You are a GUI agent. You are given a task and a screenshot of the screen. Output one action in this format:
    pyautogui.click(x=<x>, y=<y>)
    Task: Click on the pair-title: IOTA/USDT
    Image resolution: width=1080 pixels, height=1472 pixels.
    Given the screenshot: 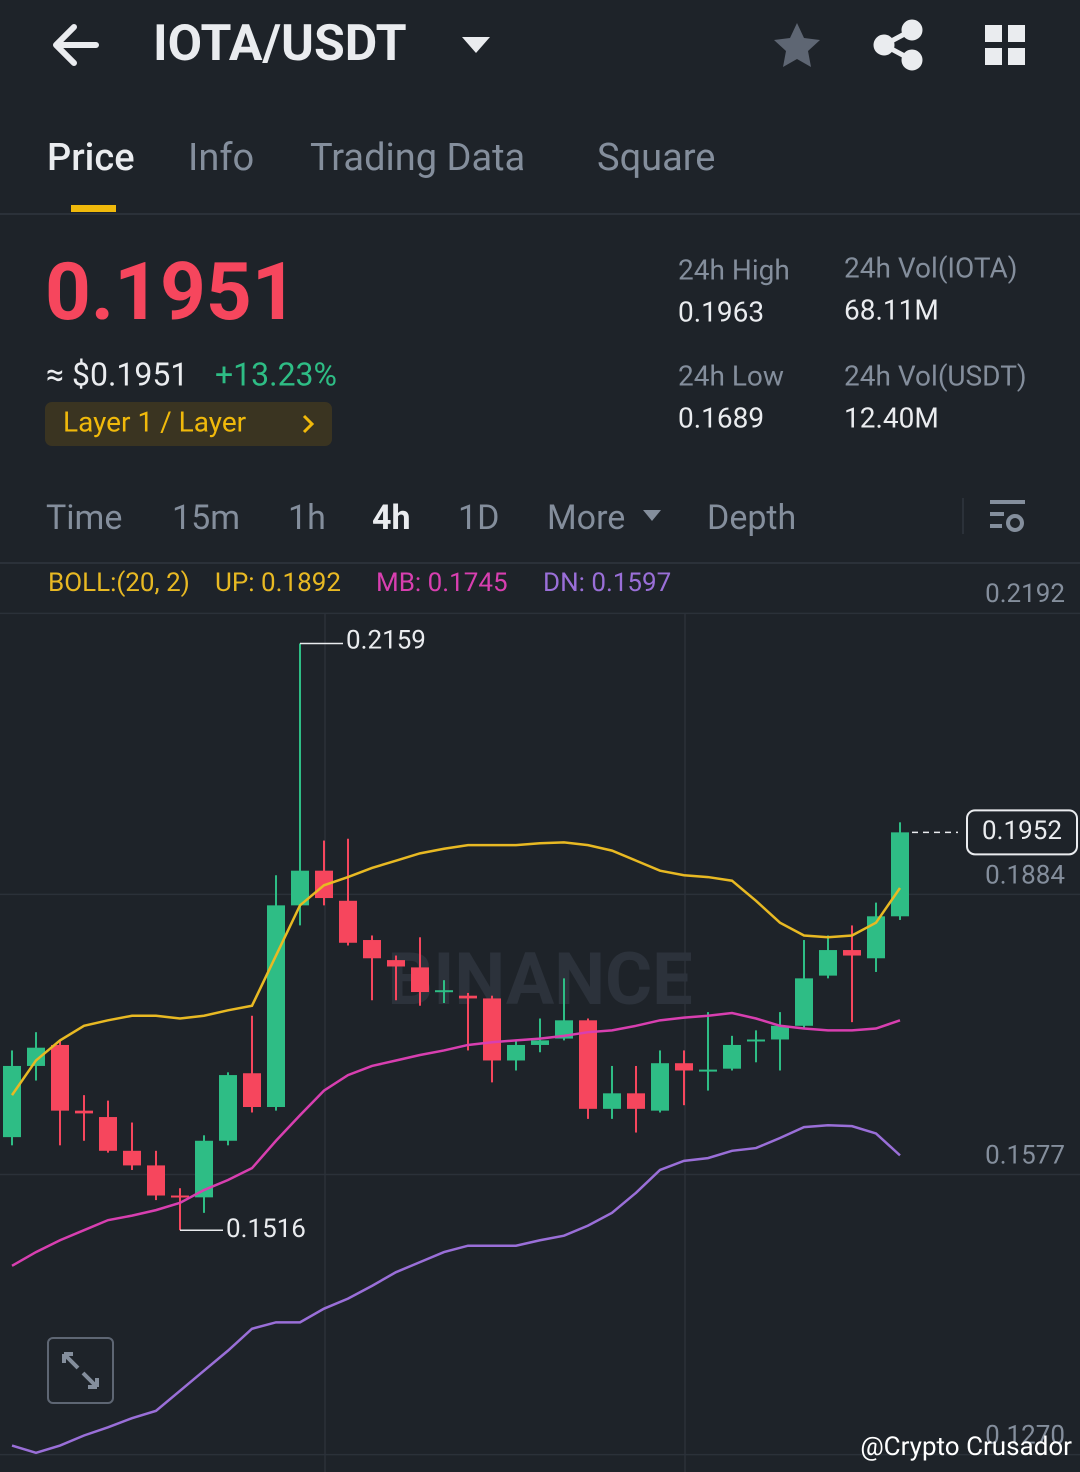 What is the action you would take?
    pyautogui.click(x=280, y=44)
    